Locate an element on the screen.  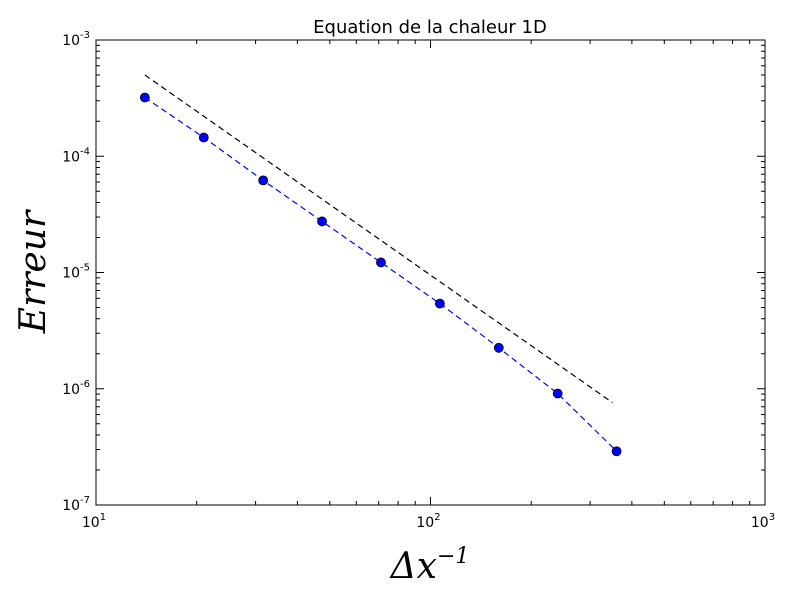
y-tick-label: 10⁻⁵ is located at coordinates (76, 272).